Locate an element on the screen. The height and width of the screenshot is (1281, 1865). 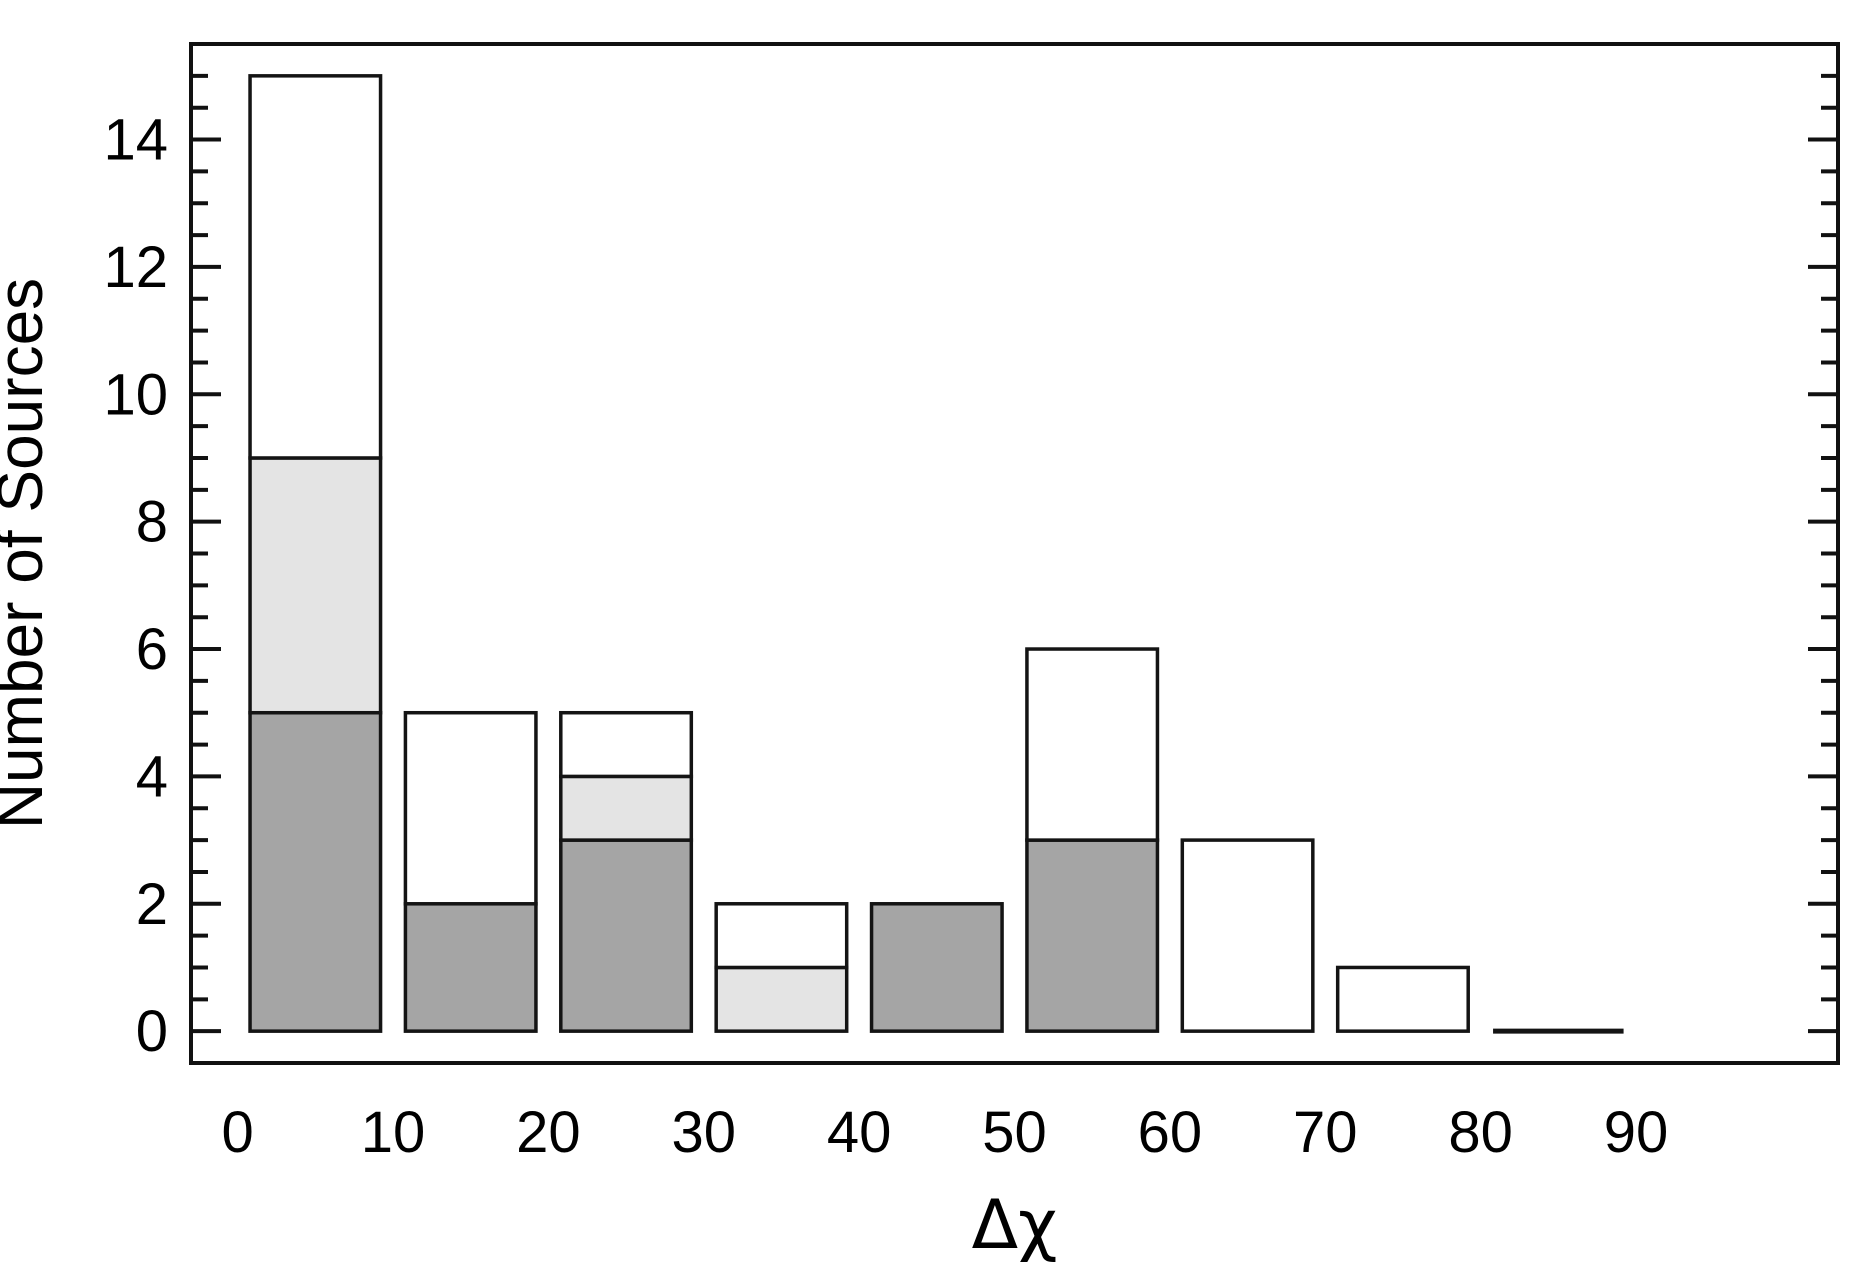
x-tick-label-60: 60 is located at coordinates (1170, 1132).